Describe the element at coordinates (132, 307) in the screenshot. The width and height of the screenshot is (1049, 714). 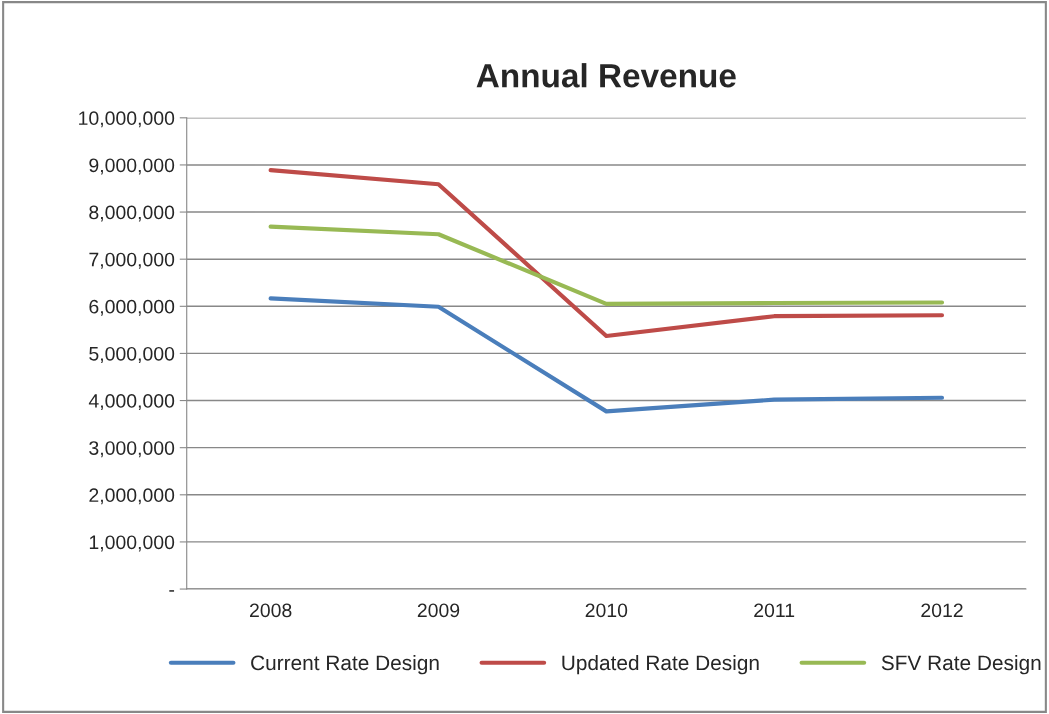
I see `y-tick-label: 6,000,000` at that location.